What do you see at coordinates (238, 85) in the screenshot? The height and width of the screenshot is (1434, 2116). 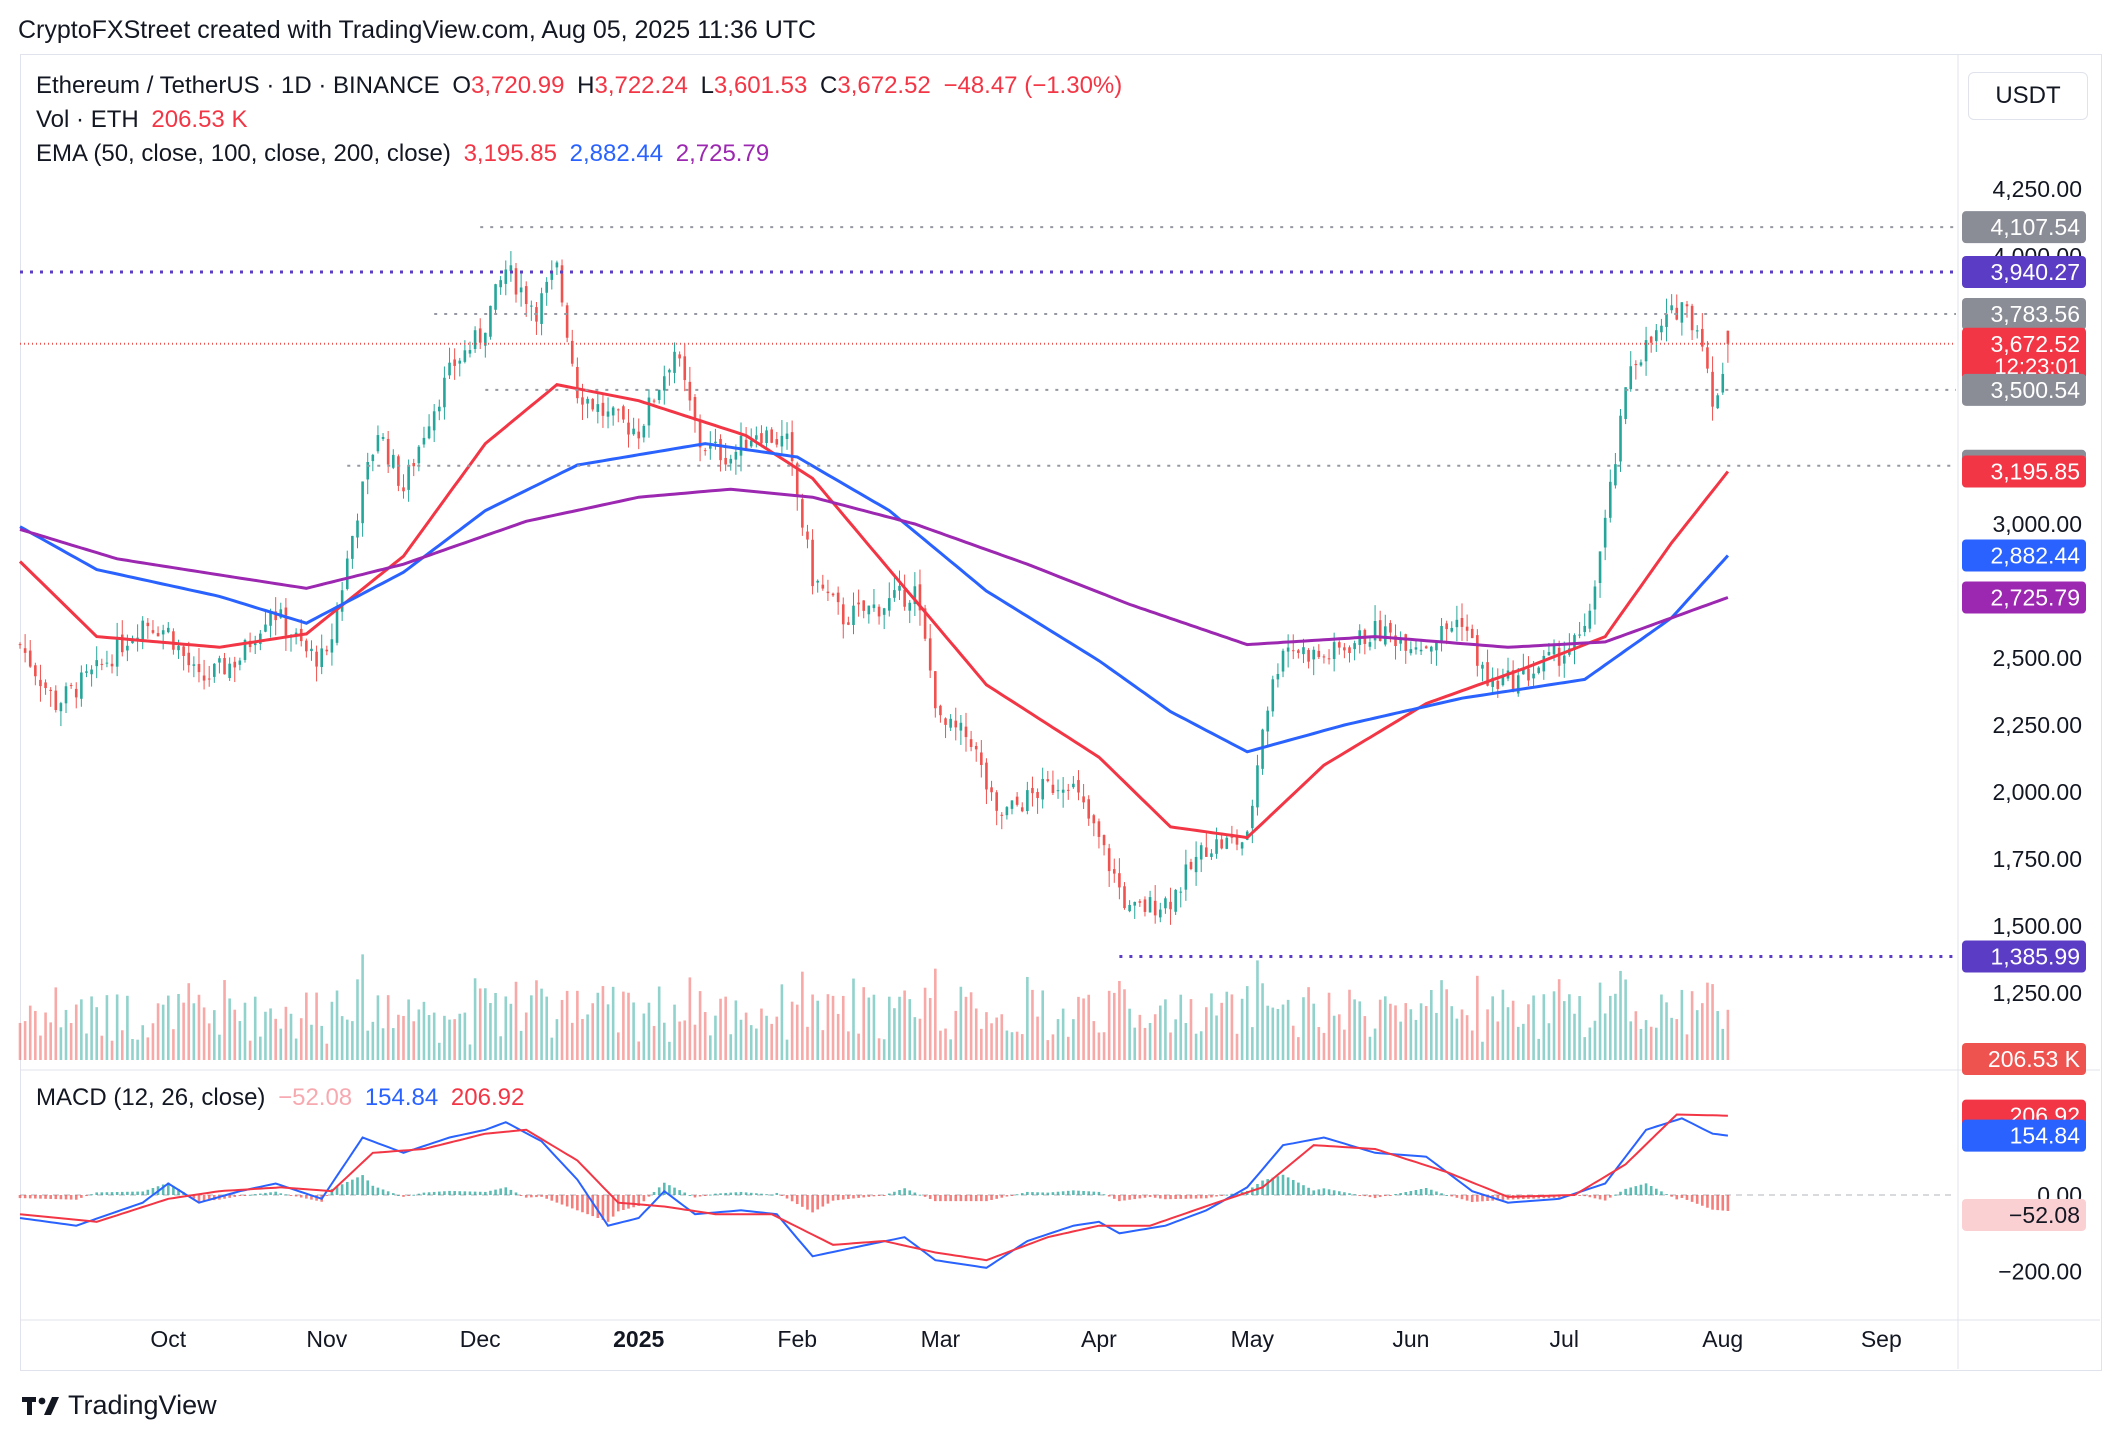 I see `symbol-name: Ethereum / TetherUS · 1D · BINANCE` at bounding box center [238, 85].